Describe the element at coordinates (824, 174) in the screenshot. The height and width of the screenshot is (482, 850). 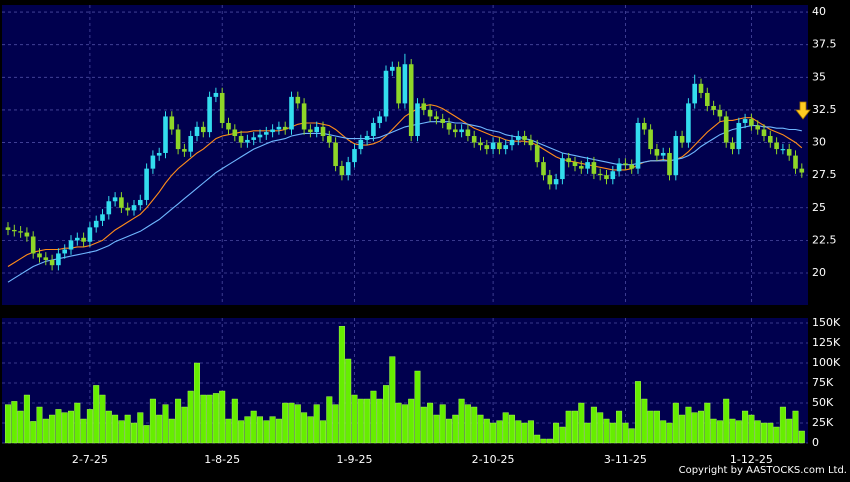
I see `y-tick-label: 27.5` at that location.